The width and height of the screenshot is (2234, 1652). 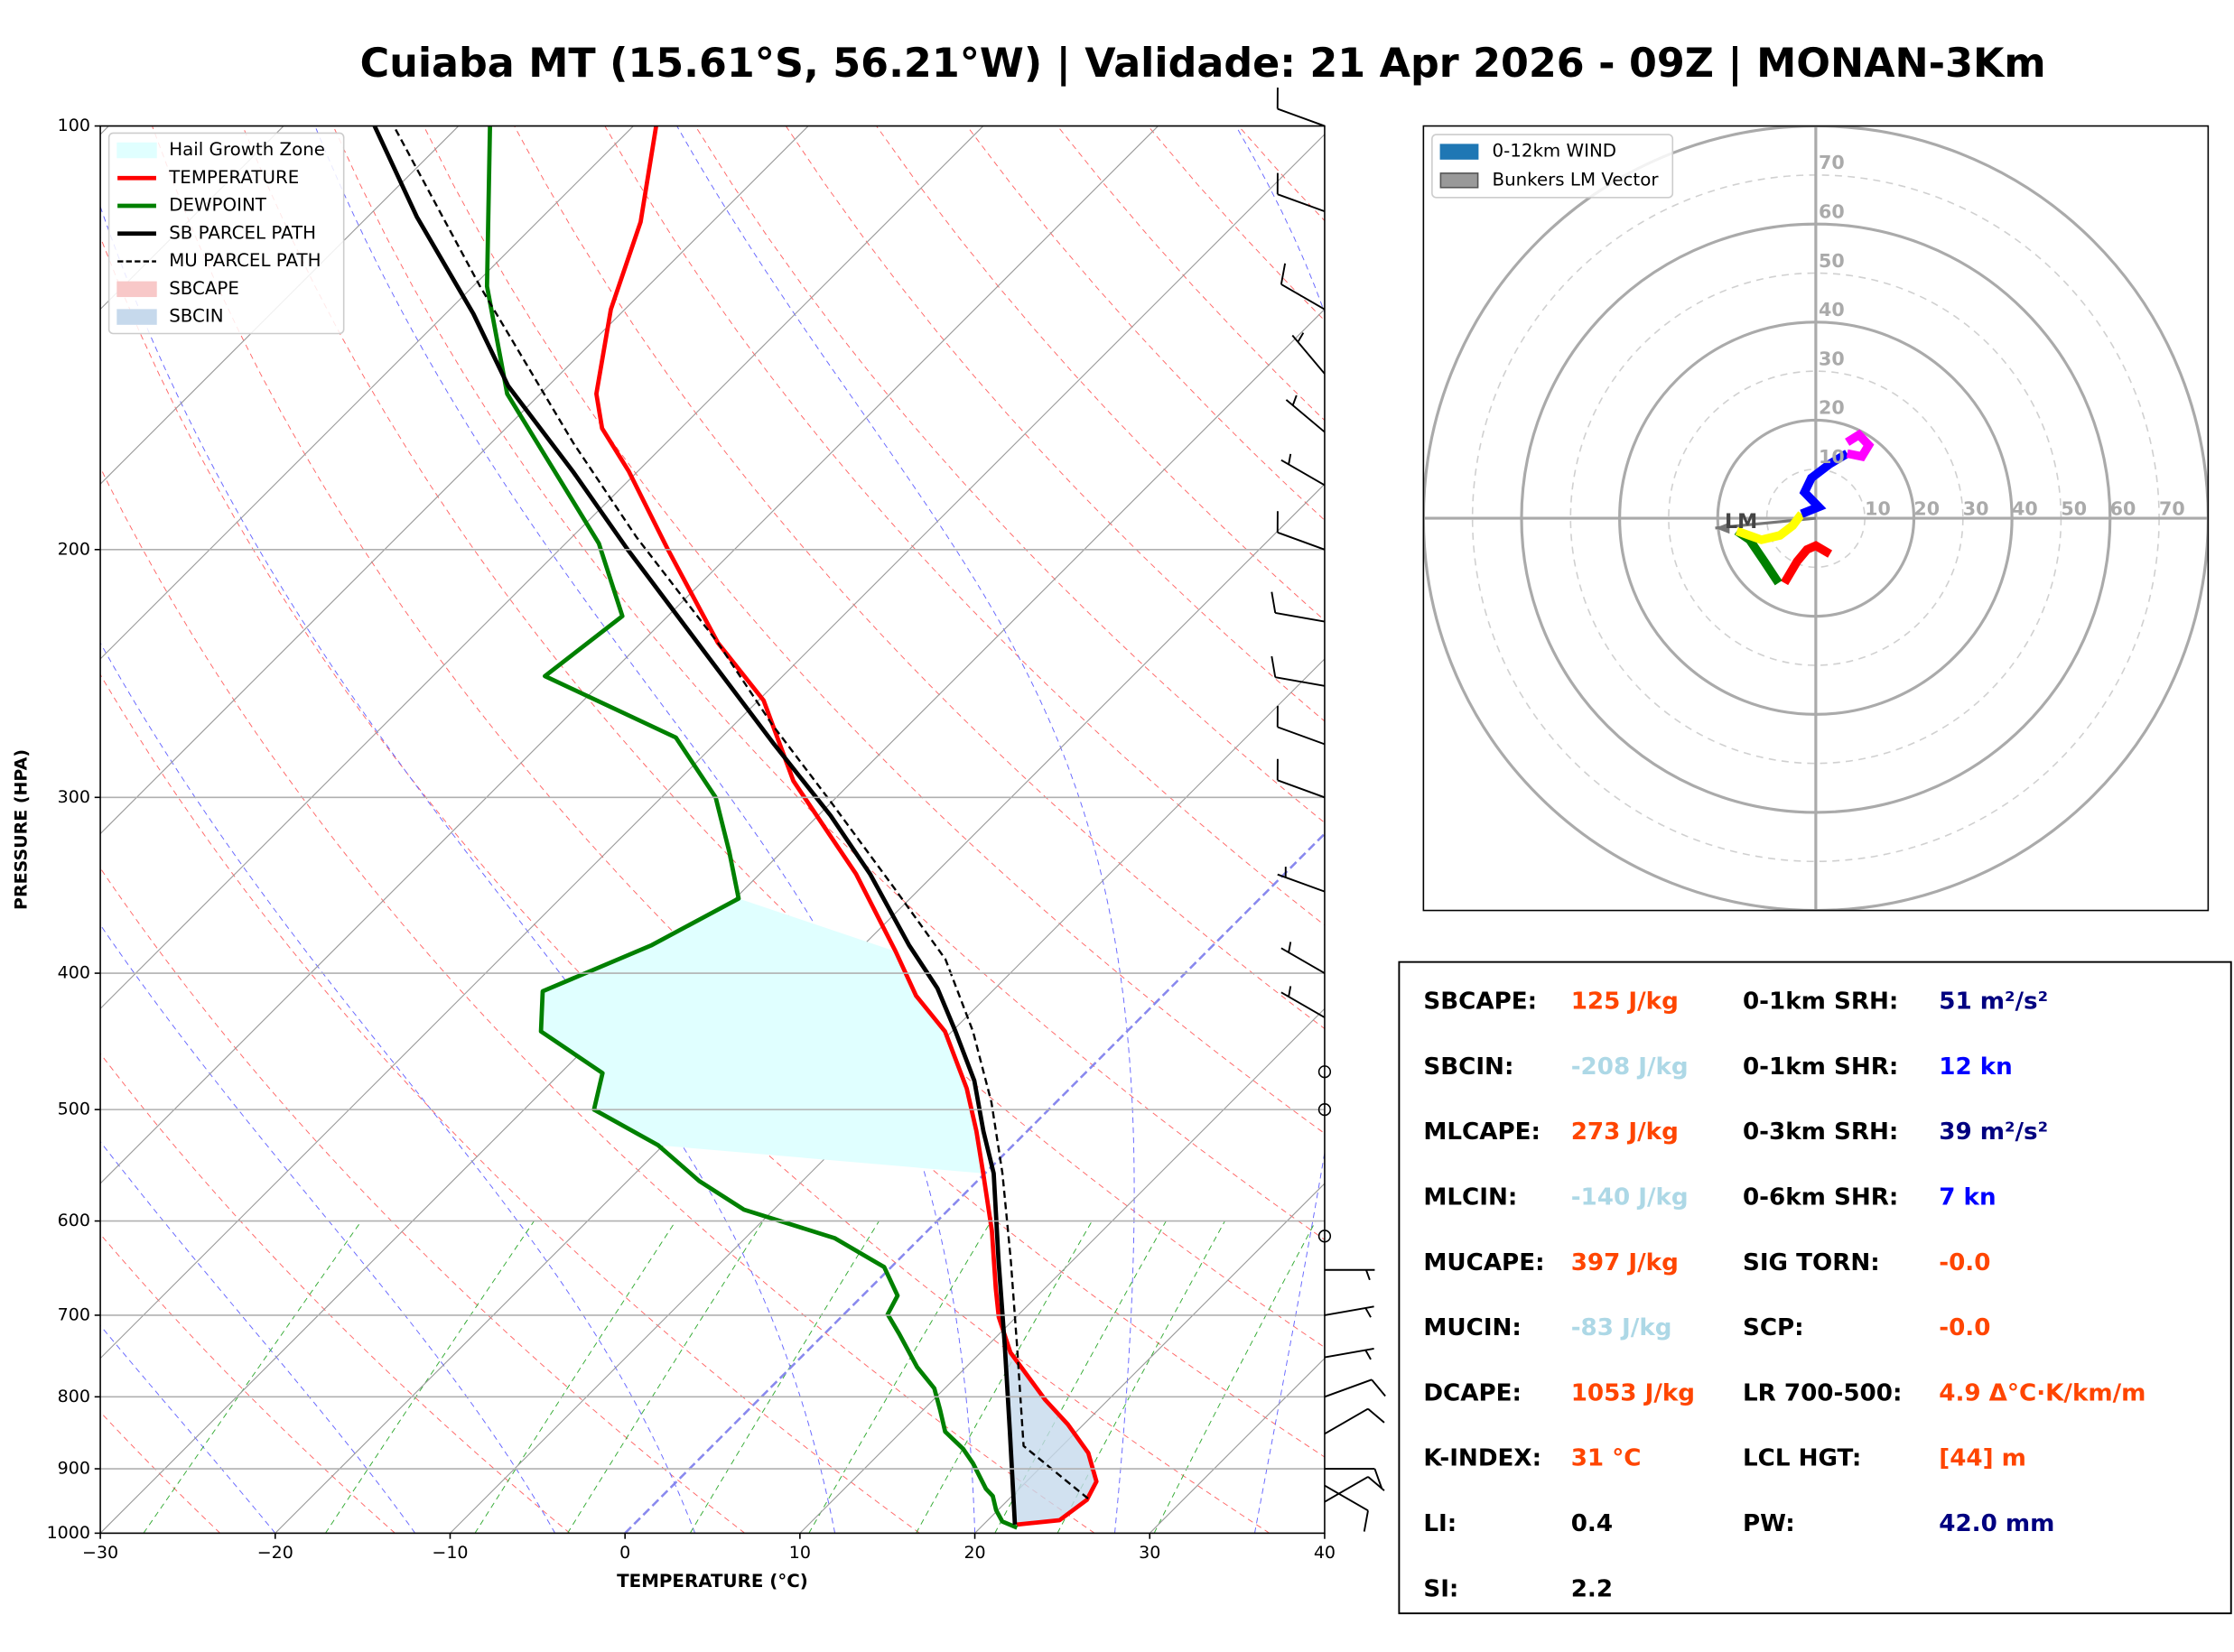 What do you see at coordinates (1482, 1458) in the screenshot?
I see `index-label: K-INDEX:` at bounding box center [1482, 1458].